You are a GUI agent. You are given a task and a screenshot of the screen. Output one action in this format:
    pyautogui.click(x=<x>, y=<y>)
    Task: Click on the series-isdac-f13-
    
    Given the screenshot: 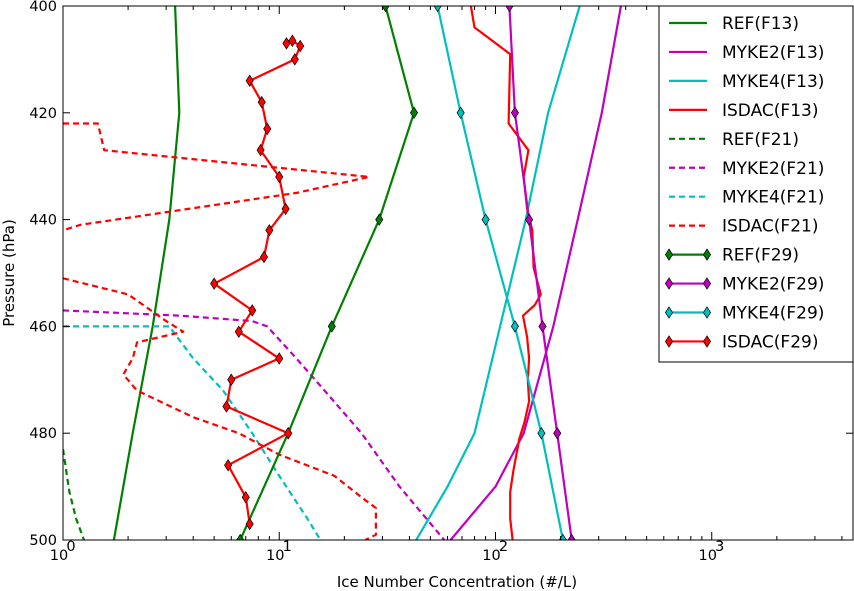 What is the action you would take?
    pyautogui.click(x=505, y=273)
    